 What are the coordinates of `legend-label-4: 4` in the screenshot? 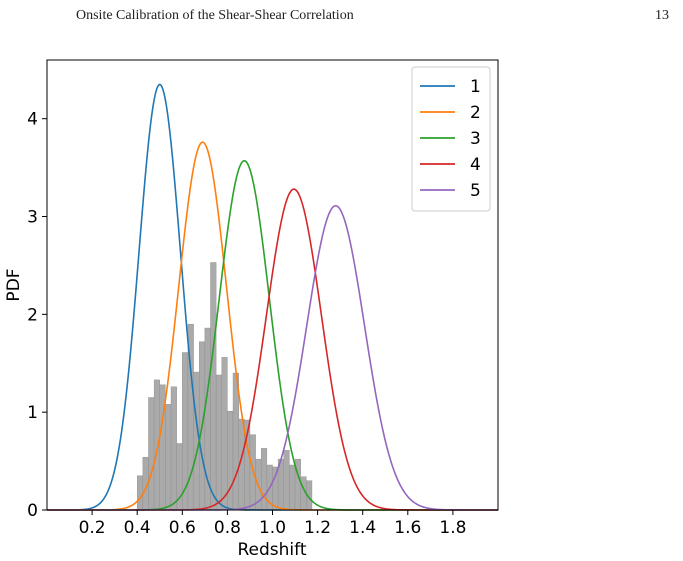 It's located at (475, 165).